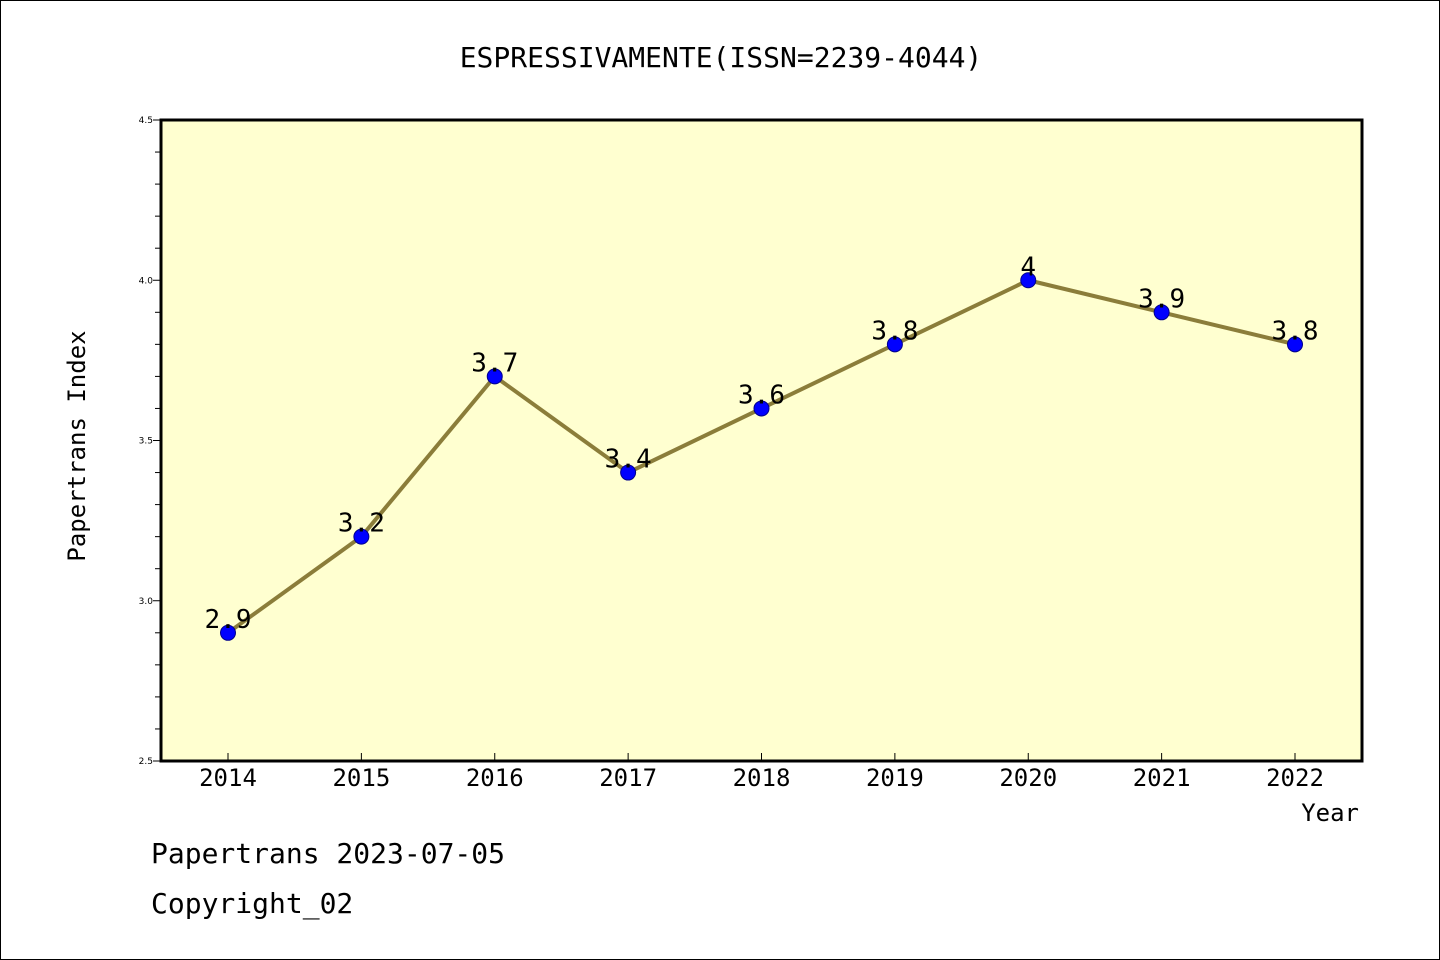 Image resolution: width=1440 pixels, height=960 pixels. I want to click on x-tick-label: 2017, so click(628, 778).